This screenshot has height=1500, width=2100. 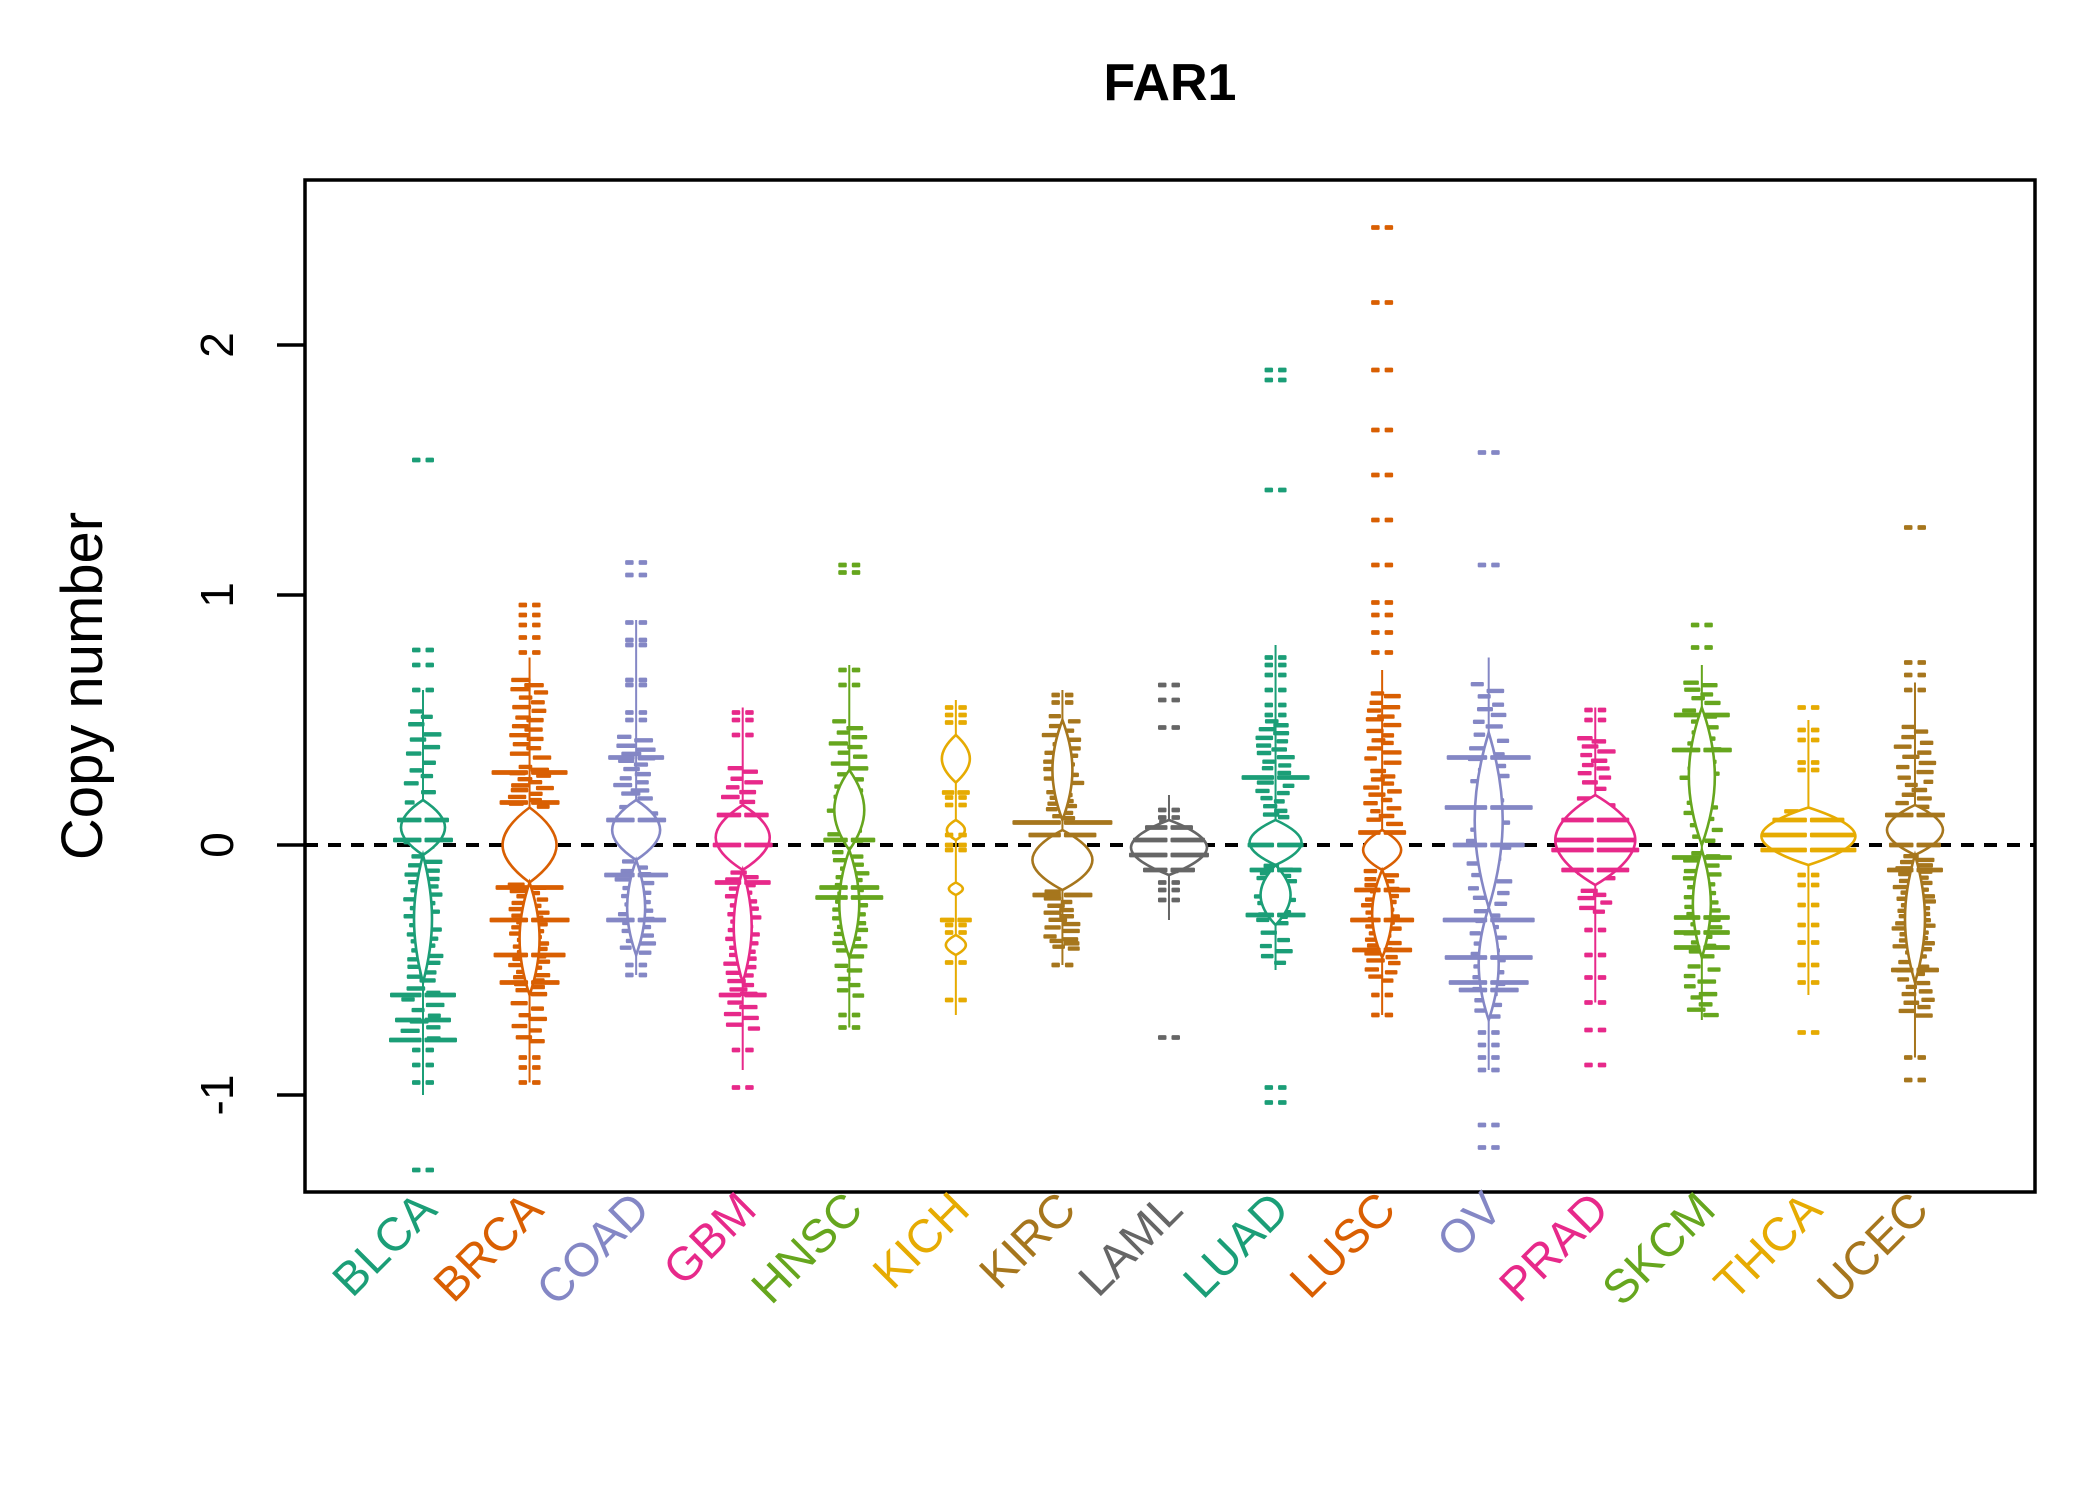 What do you see at coordinates (1768, 1245) in the screenshot?
I see `x-label-THCA: THCA` at bounding box center [1768, 1245].